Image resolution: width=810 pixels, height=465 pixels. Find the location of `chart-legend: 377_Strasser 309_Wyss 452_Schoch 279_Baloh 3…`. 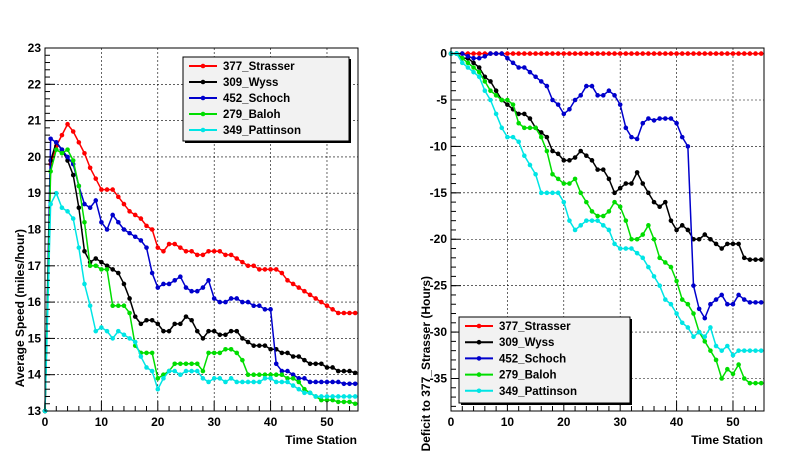

chart-legend: 377_Strasser 309_Wyss 452_Schoch 279_Baloh 3… is located at coordinates (545, 360).